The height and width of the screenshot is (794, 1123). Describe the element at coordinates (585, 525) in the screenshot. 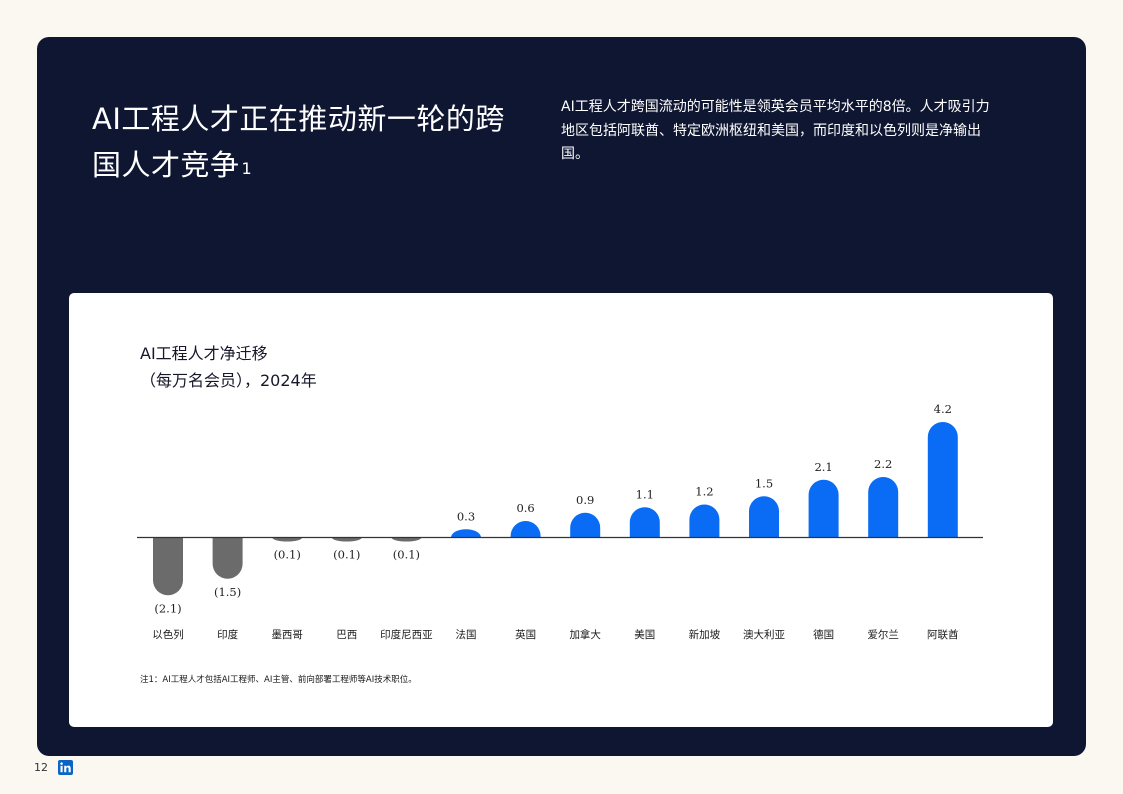

I see `bar-加拿大` at that location.